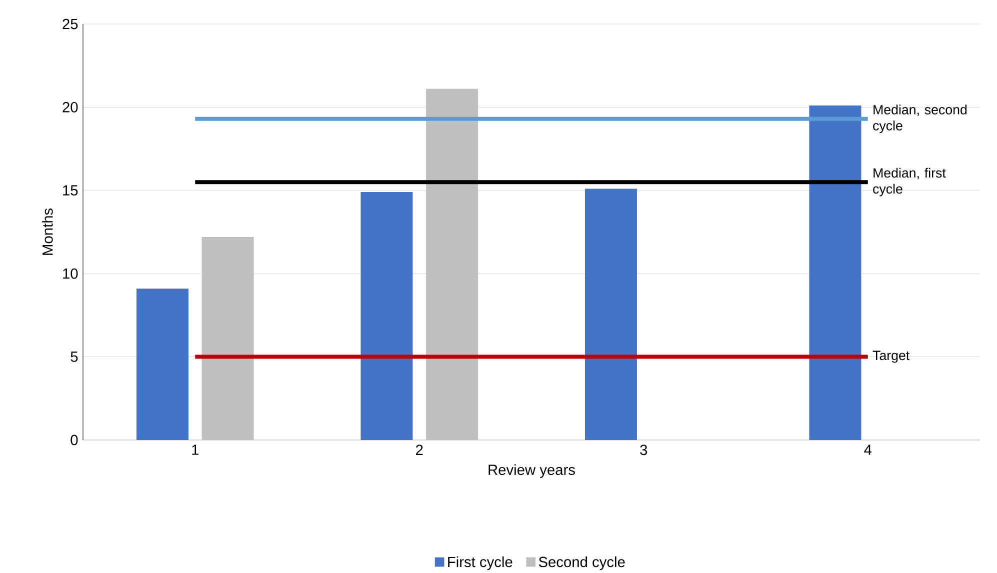 Image resolution: width=997 pixels, height=573 pixels. What do you see at coordinates (70, 107) in the screenshot?
I see `y-tick-label: 20` at bounding box center [70, 107].